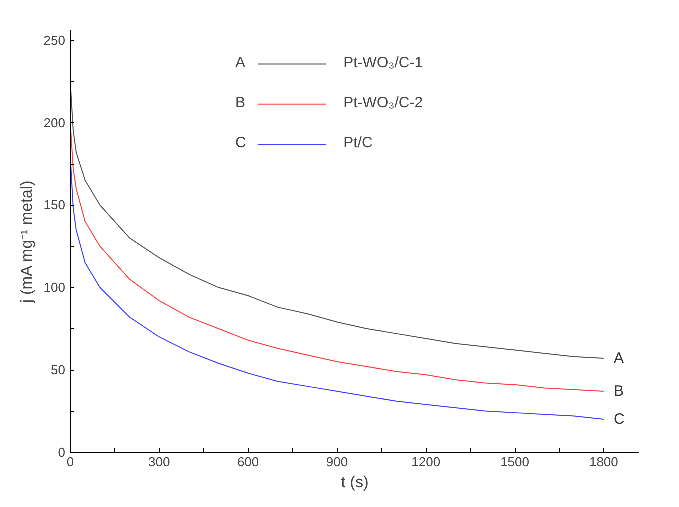 The width and height of the screenshot is (679, 507). I want to click on text: C, so click(241, 143).